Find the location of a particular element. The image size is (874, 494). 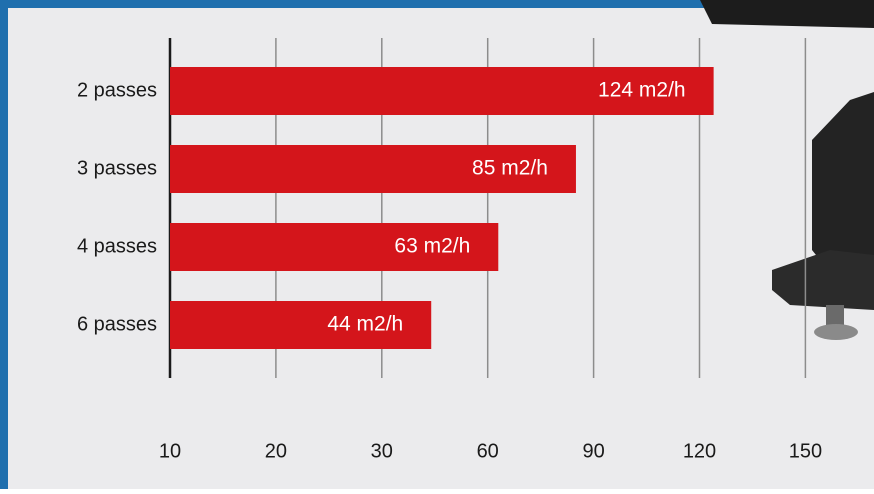

x-tick-label: 150 is located at coordinates (805, 451).